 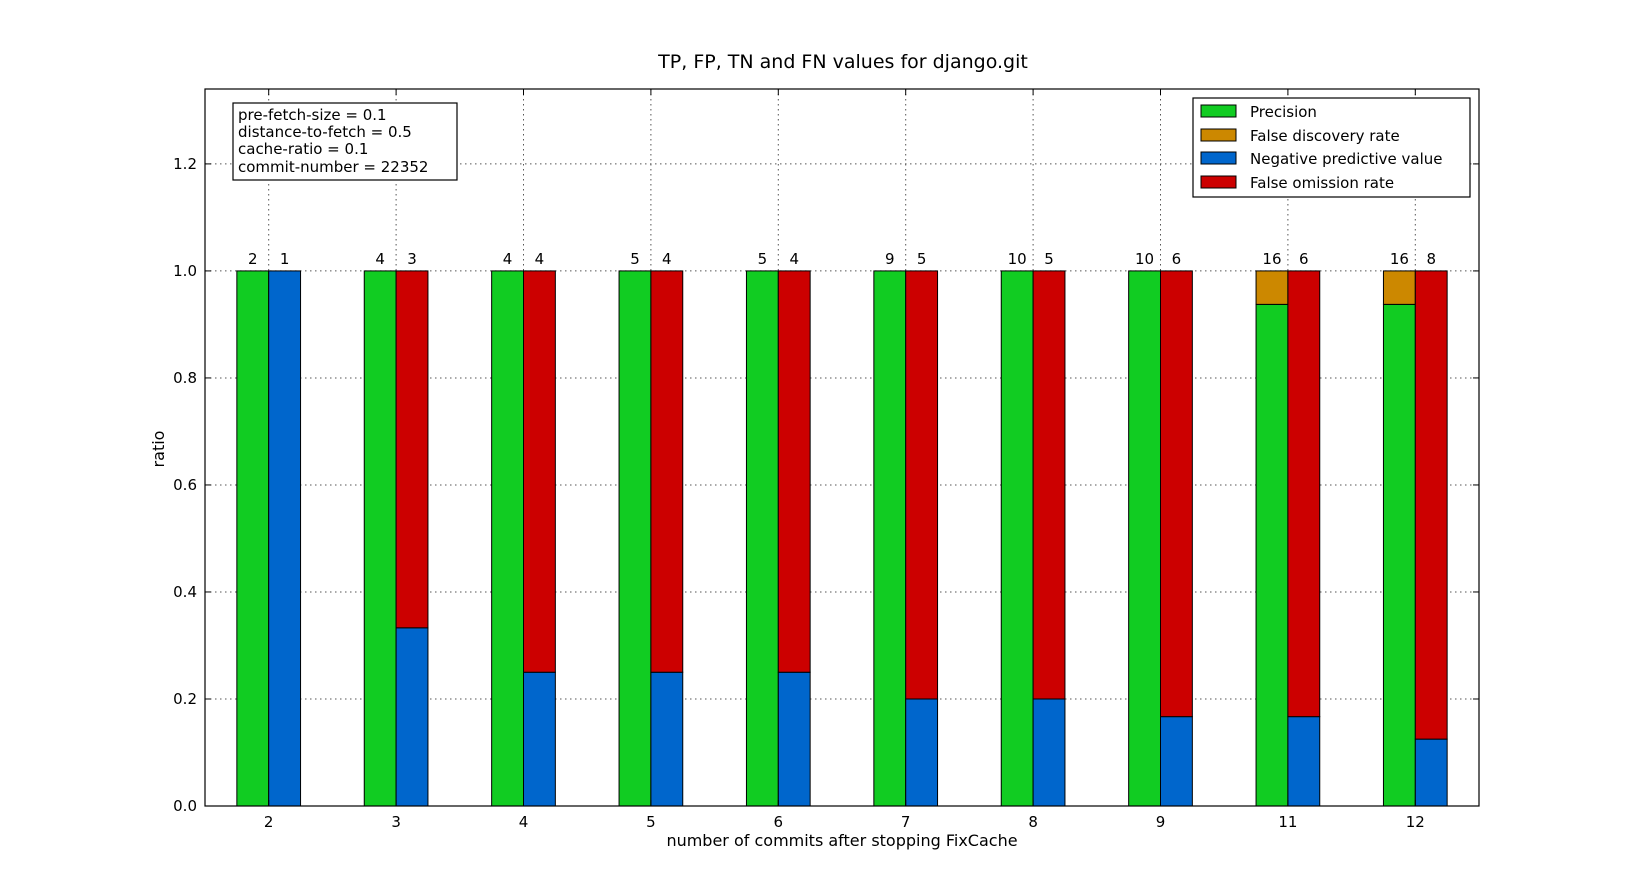 I want to click on legend-frame, so click(x=1331, y=147).